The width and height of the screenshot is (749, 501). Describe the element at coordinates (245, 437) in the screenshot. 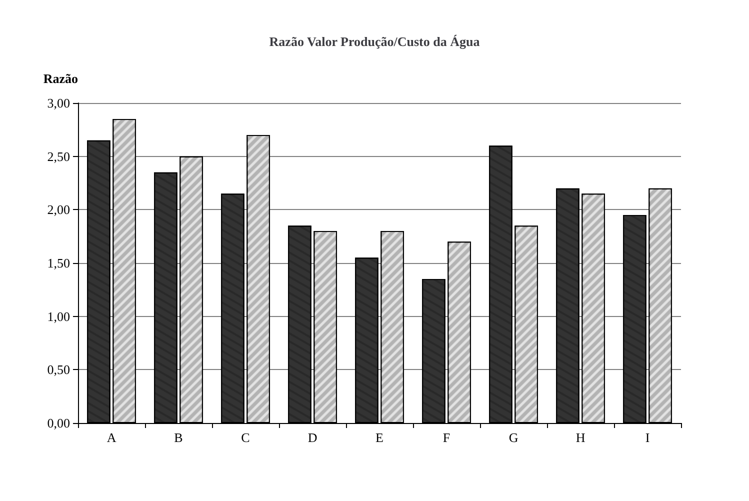

I see `x-tick-label: C` at that location.